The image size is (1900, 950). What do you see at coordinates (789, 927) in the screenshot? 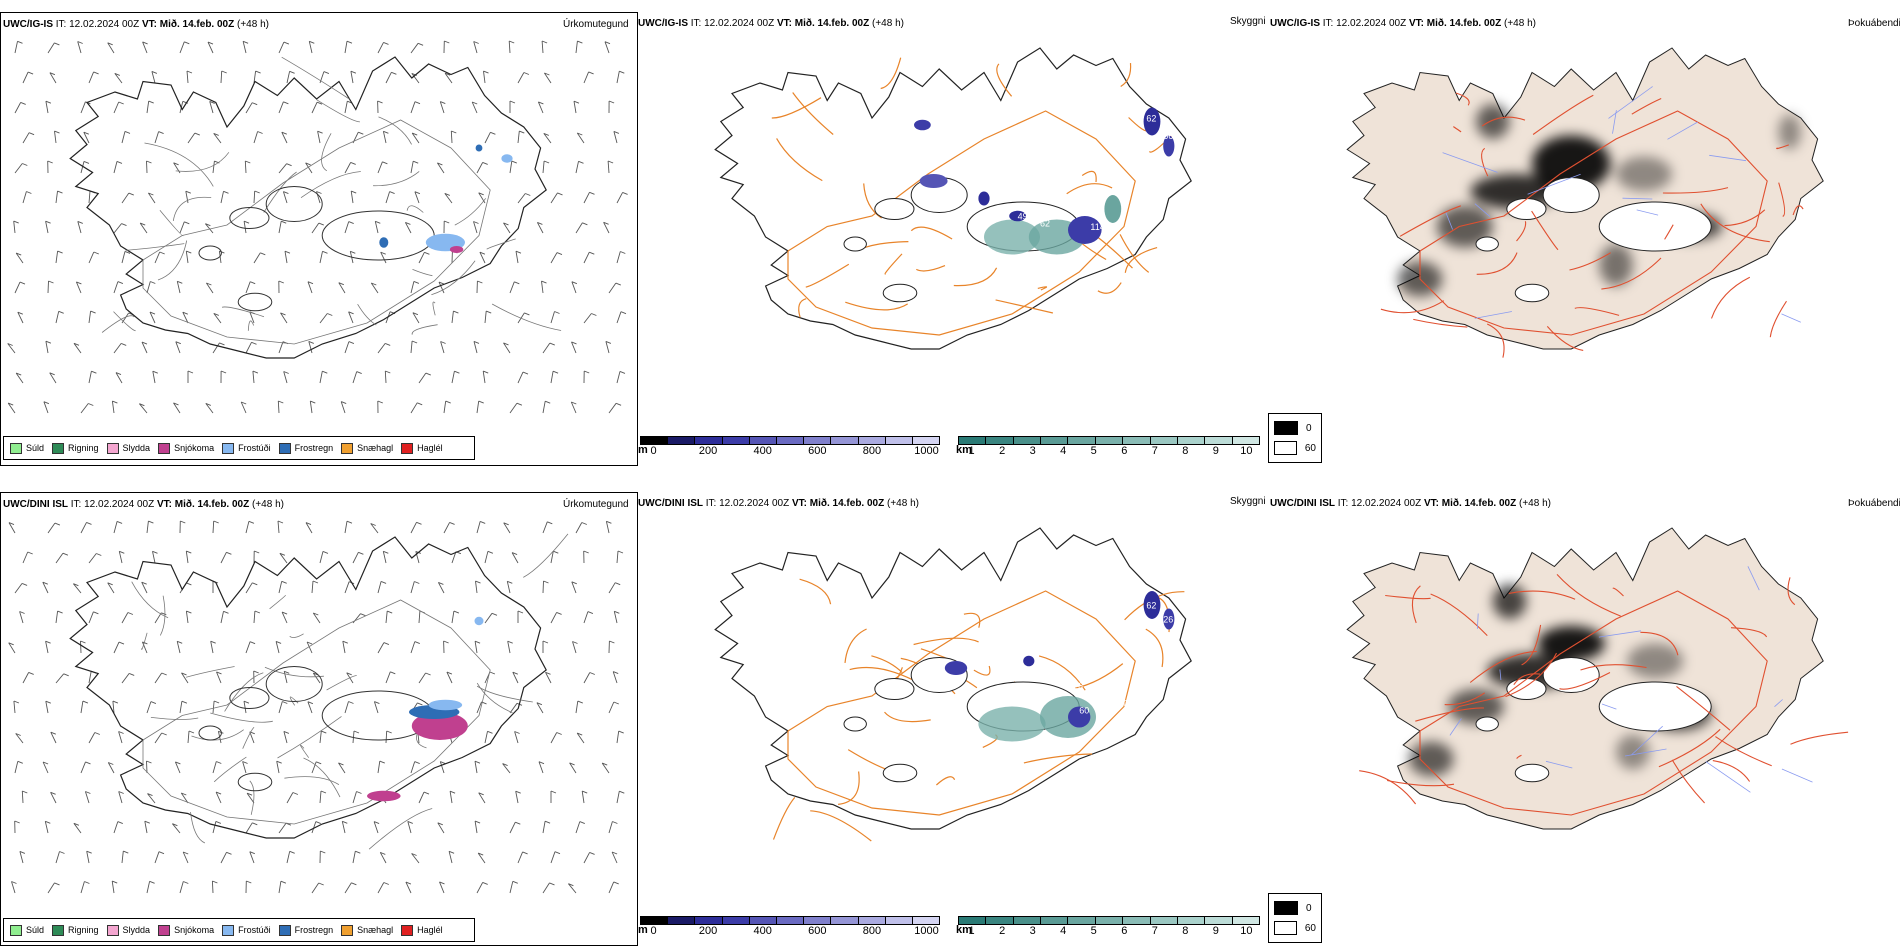
I see `visibility-m-colorbar: m 0 200 400 600 800 1000` at bounding box center [789, 927].